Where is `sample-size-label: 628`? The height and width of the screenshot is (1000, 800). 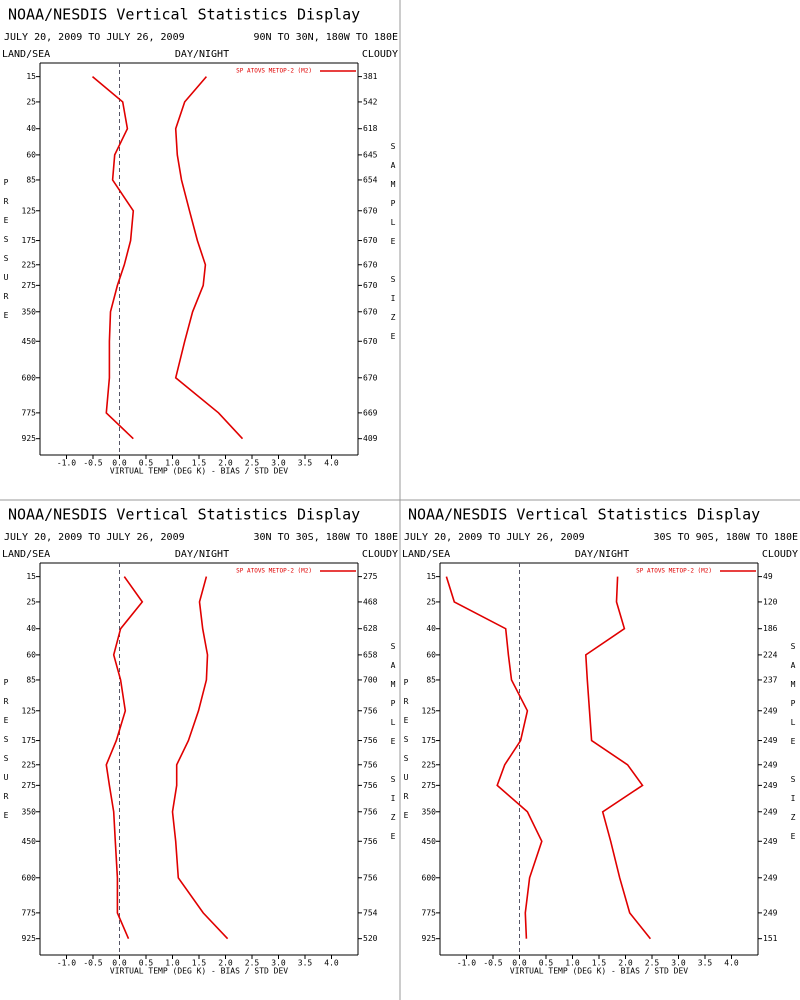
sample-size-label: 628 is located at coordinates (370, 628).